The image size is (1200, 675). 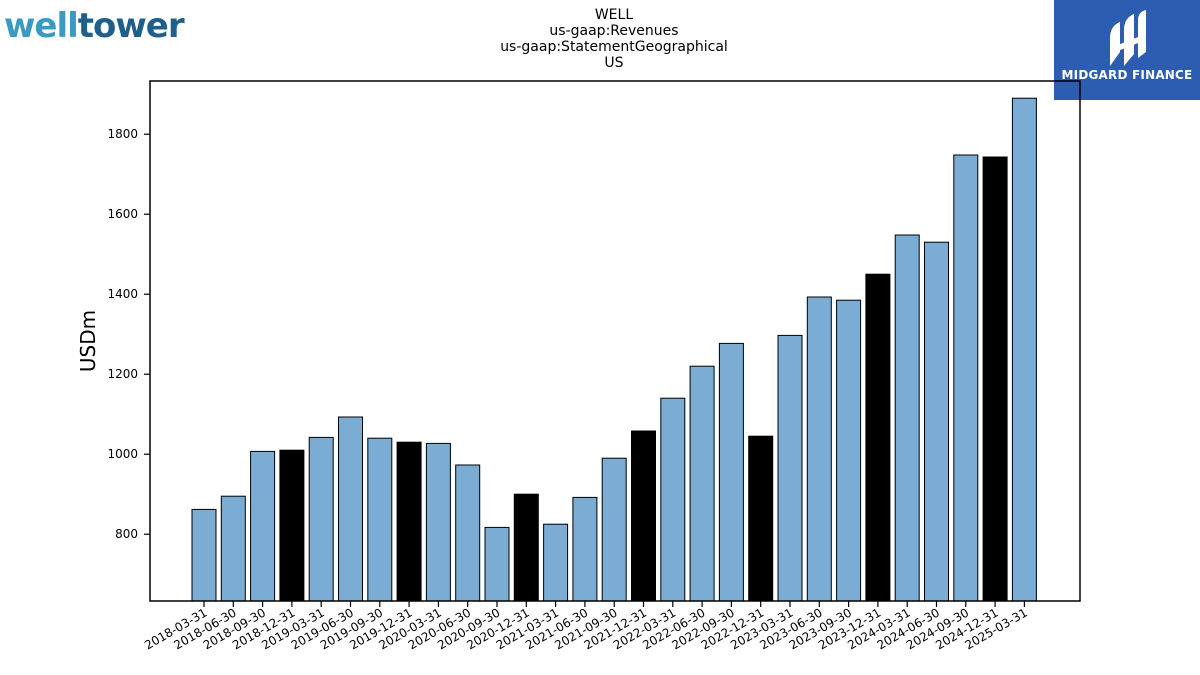 I want to click on midgard-finance-logo: MIDGARD FINANCE, so click(x=1127, y=50).